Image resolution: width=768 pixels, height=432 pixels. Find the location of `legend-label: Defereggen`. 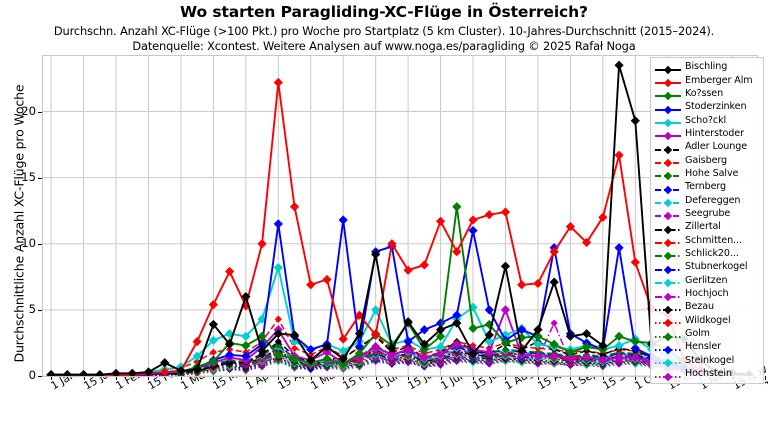

legend-label: Defereggen is located at coordinates (713, 200).